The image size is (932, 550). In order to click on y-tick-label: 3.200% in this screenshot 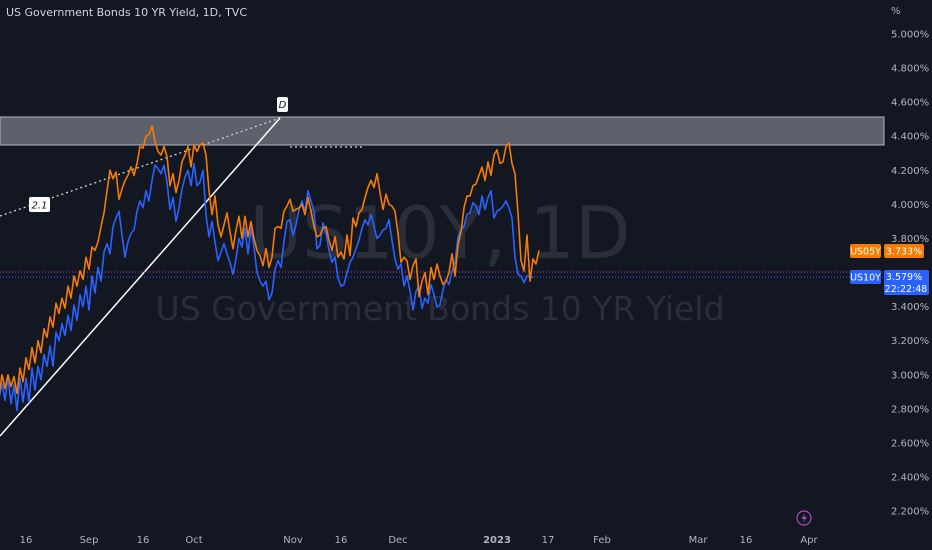, I will do `click(910, 341)`.